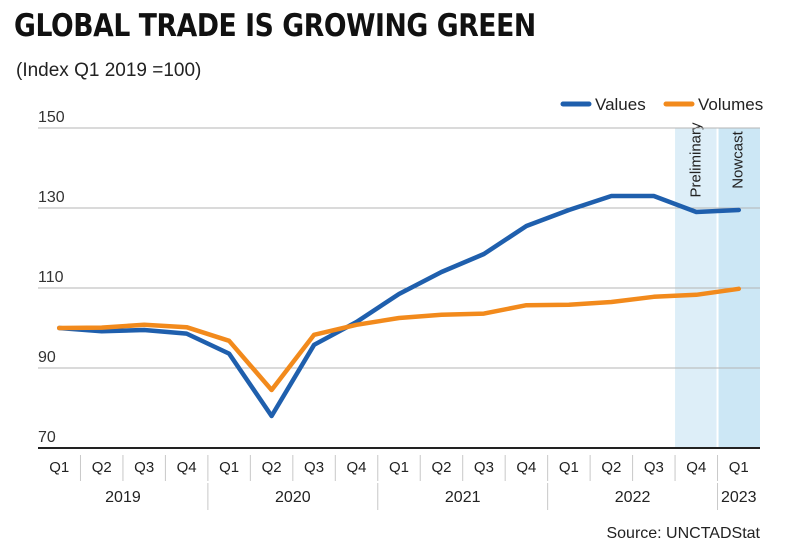 This screenshot has width=800, height=557. I want to click on band-label-nowcast: Nowcast, so click(738, 159).